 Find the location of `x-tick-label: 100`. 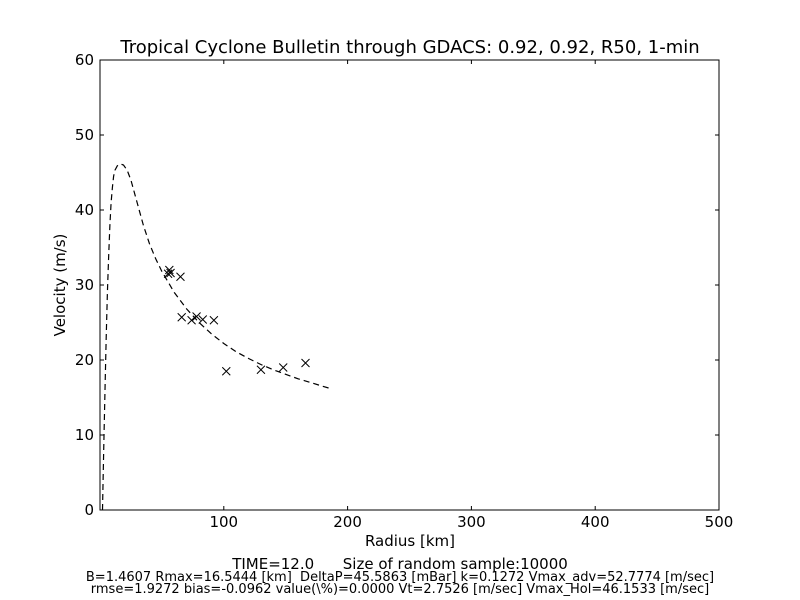

x-tick-label: 100 is located at coordinates (223, 522).